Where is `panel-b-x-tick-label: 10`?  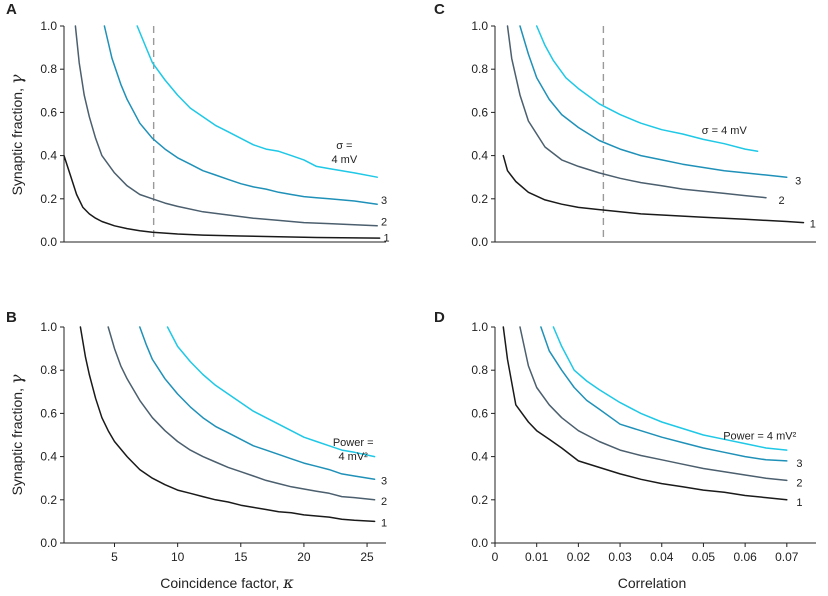 panel-b-x-tick-label: 10 is located at coordinates (178, 557).